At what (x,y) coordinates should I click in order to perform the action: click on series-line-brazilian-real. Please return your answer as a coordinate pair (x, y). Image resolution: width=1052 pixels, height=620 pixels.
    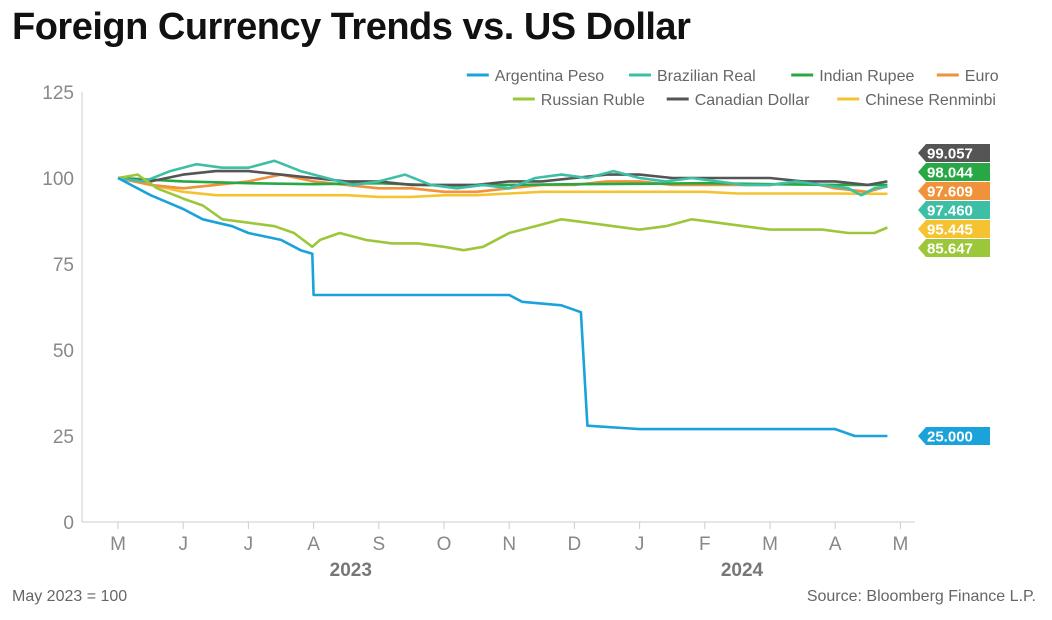
    Looking at the image, I should click on (502, 178).